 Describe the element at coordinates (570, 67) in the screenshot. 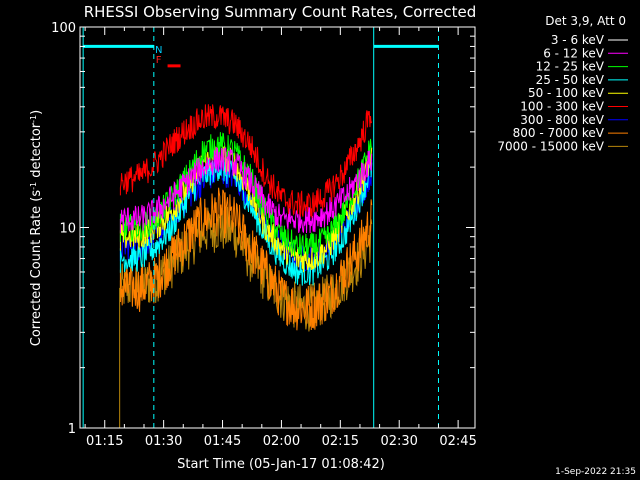

I see `legend-label: 12 - 25 keV` at that location.